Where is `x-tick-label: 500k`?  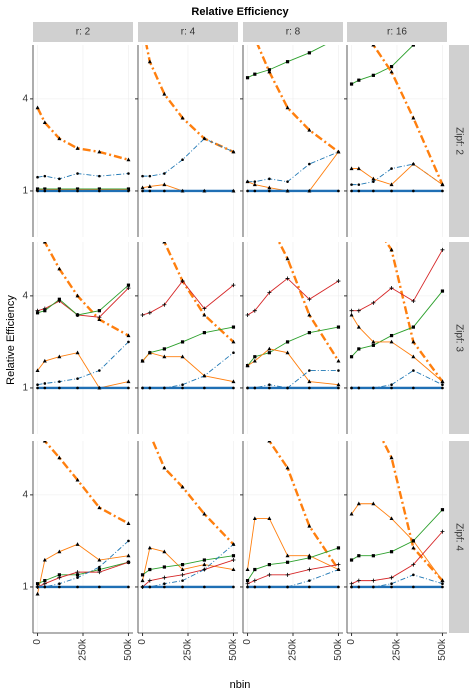 x-tick-label: 500k is located at coordinates (442, 649).